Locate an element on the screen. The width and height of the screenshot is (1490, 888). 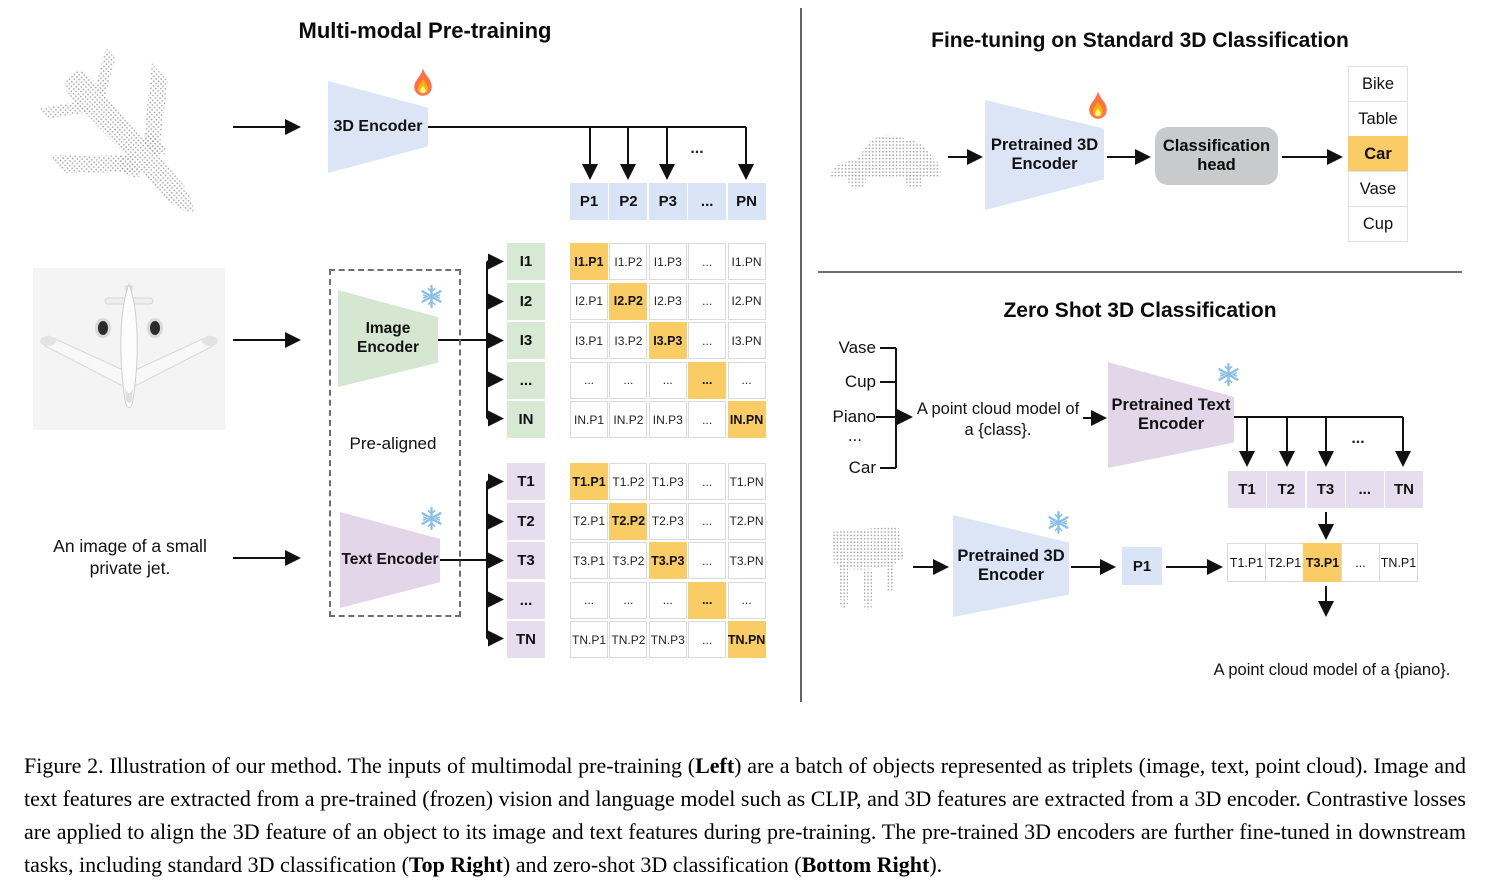
i-label-4: IN is located at coordinates (526, 420).